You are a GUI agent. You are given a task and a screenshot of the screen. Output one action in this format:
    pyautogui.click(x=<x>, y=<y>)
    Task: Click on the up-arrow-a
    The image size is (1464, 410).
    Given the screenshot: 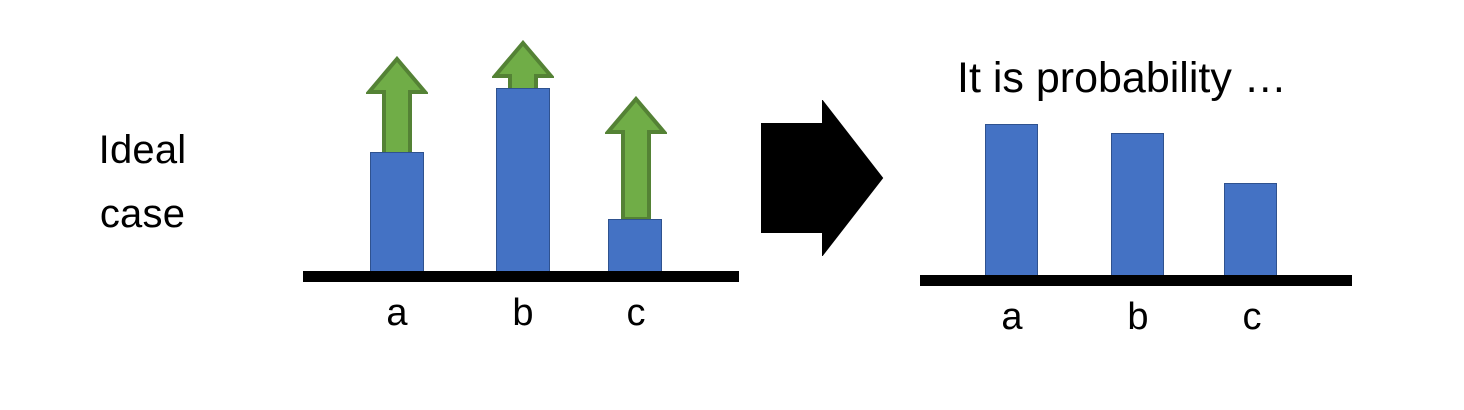 What is the action you would take?
    pyautogui.click(x=397, y=107)
    